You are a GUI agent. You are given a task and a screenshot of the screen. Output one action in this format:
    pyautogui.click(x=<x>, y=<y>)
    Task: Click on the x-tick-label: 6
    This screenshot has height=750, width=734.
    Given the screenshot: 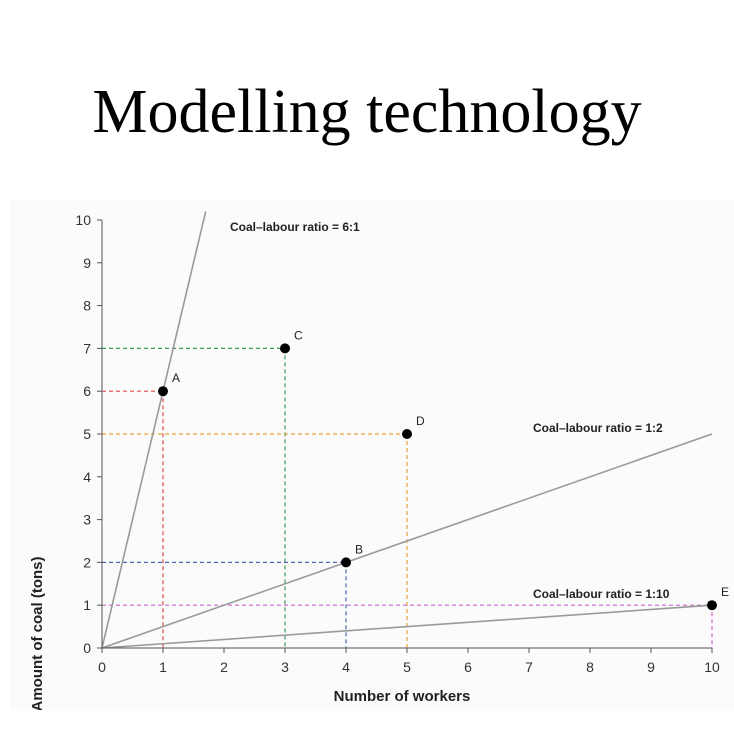 What is the action you would take?
    pyautogui.click(x=468, y=667)
    